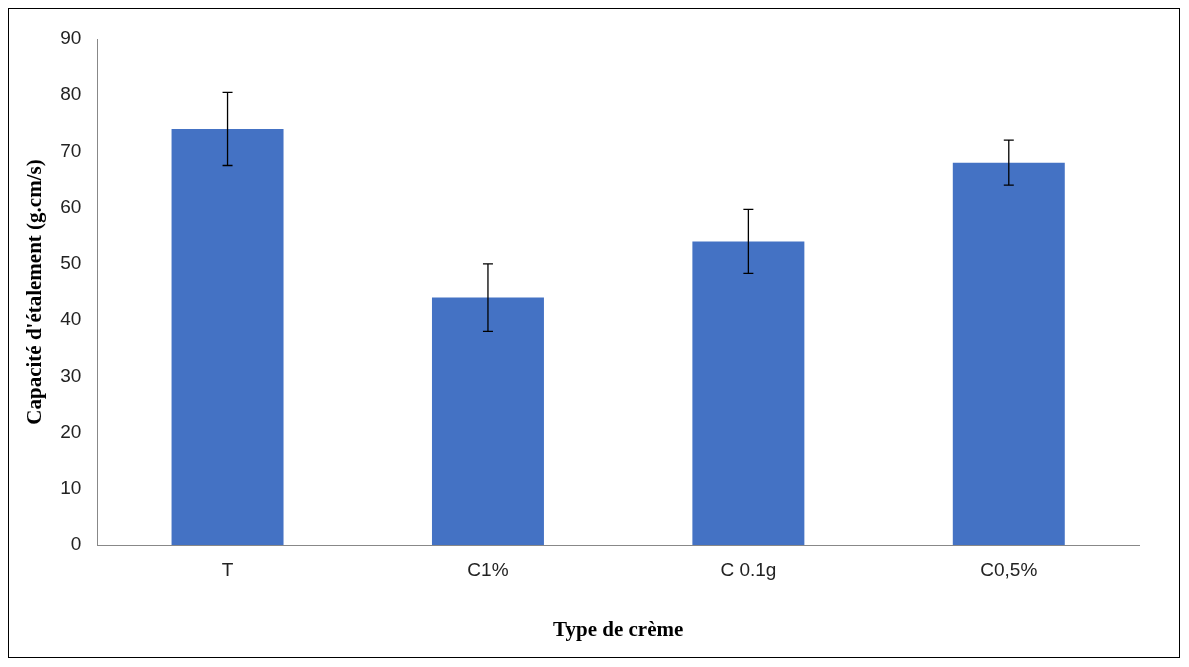 The height and width of the screenshot is (667, 1189). Describe the element at coordinates (76, 544) in the screenshot. I see `y-tick-label: 0` at that location.